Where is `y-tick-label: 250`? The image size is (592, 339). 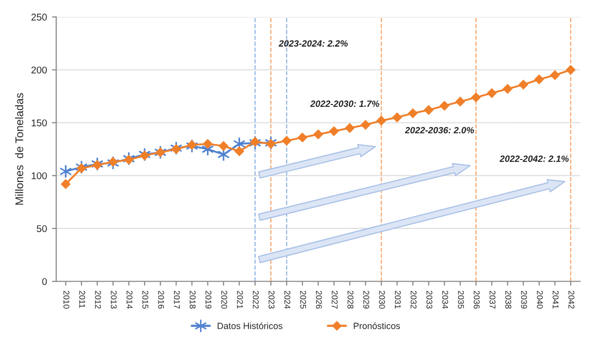
y-tick-label: 250 is located at coordinates (39, 17).